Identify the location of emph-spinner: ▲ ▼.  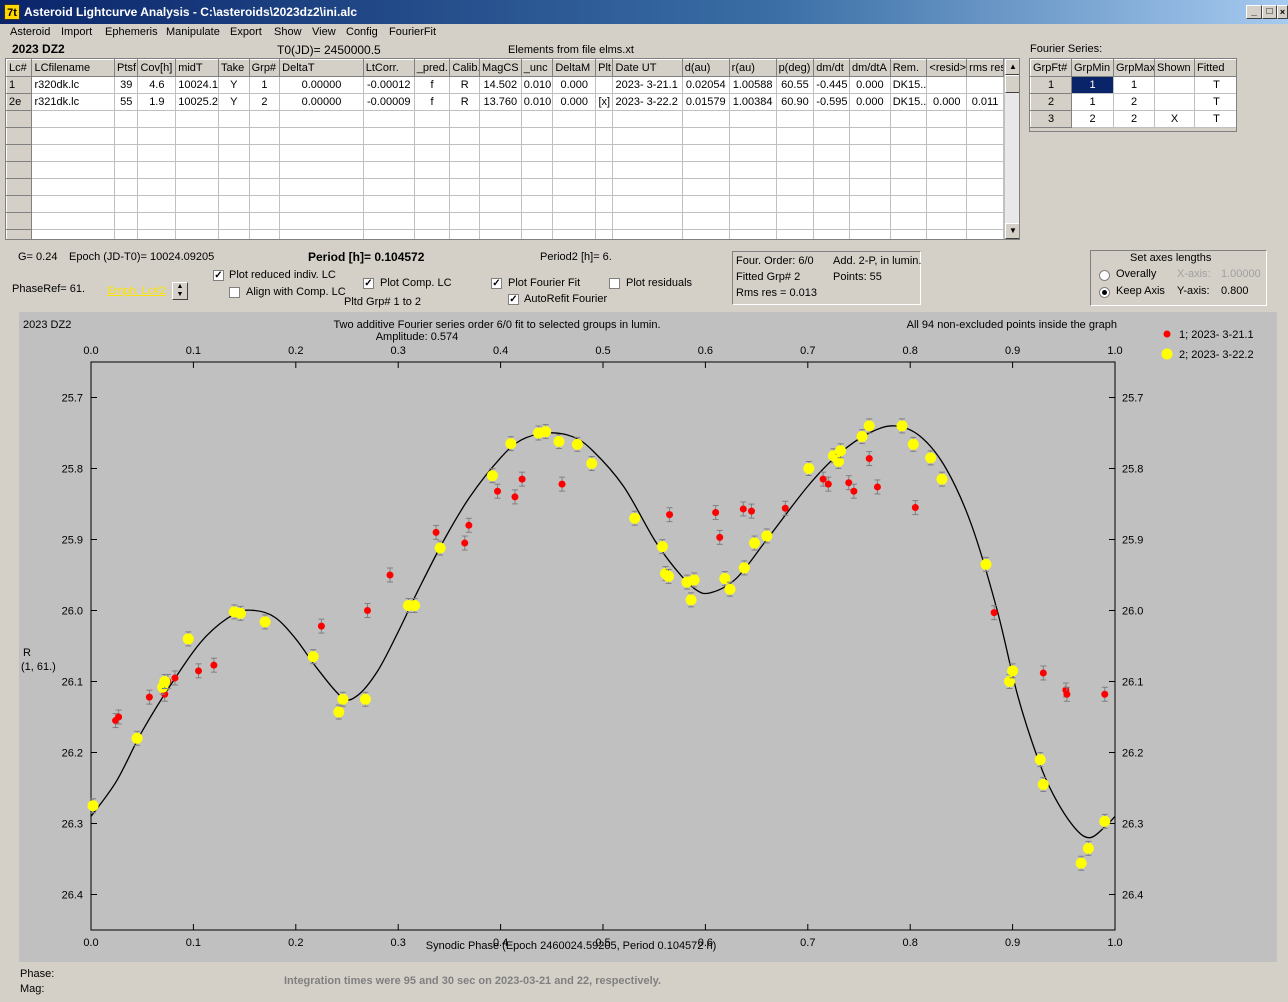
(180, 291).